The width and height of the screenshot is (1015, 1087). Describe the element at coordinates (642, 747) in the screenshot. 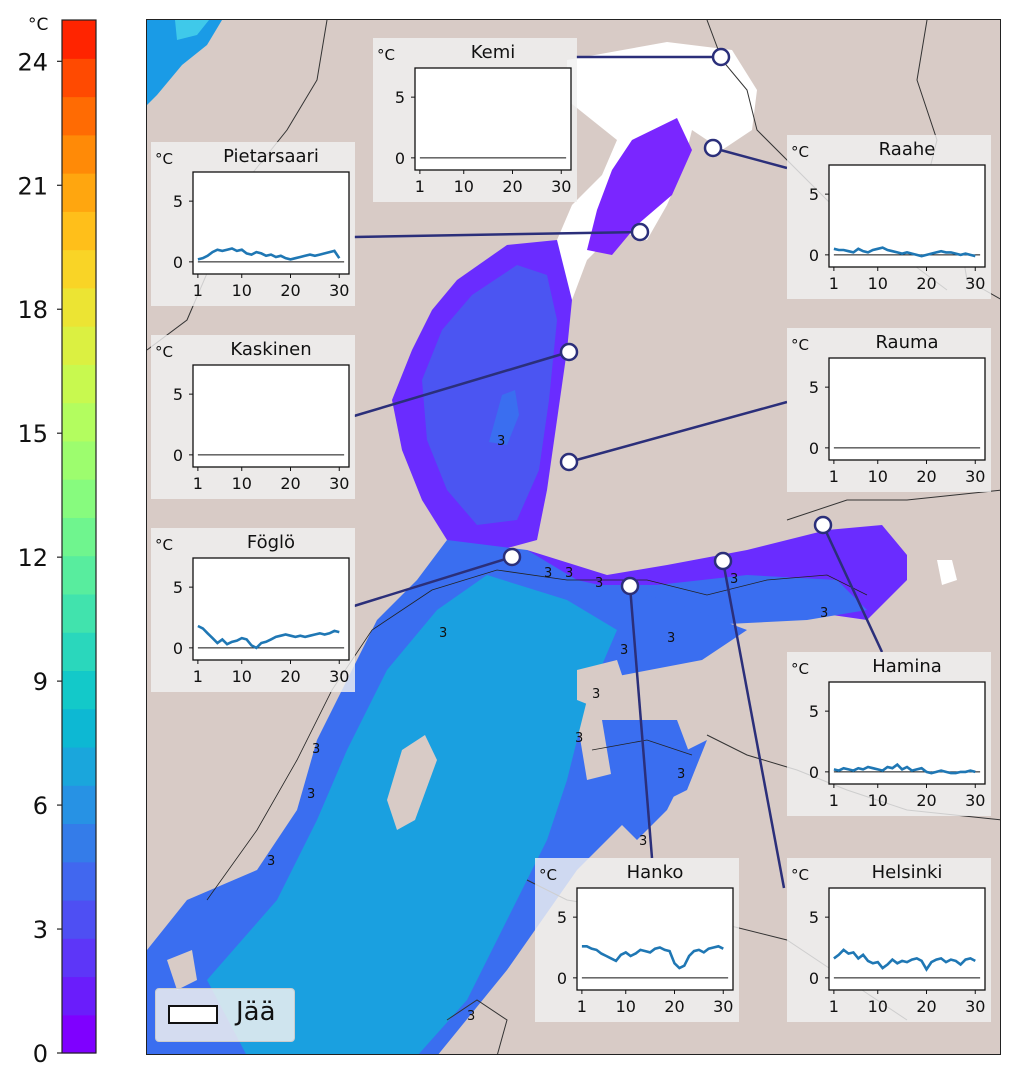

I see `isotherm-3-riga` at that location.